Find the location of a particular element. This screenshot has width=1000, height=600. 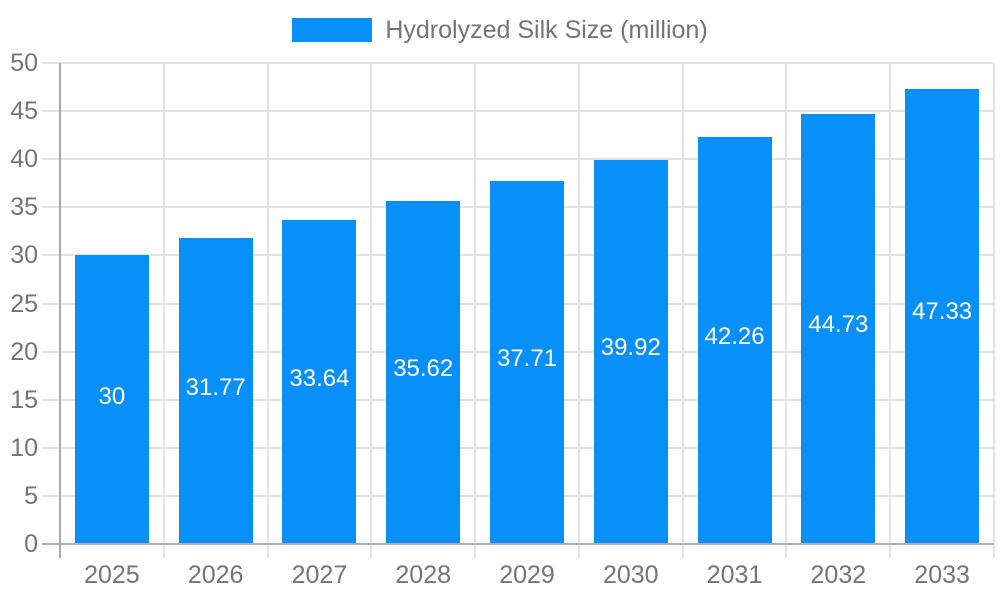

y-tick-label: 35 is located at coordinates (24, 207).